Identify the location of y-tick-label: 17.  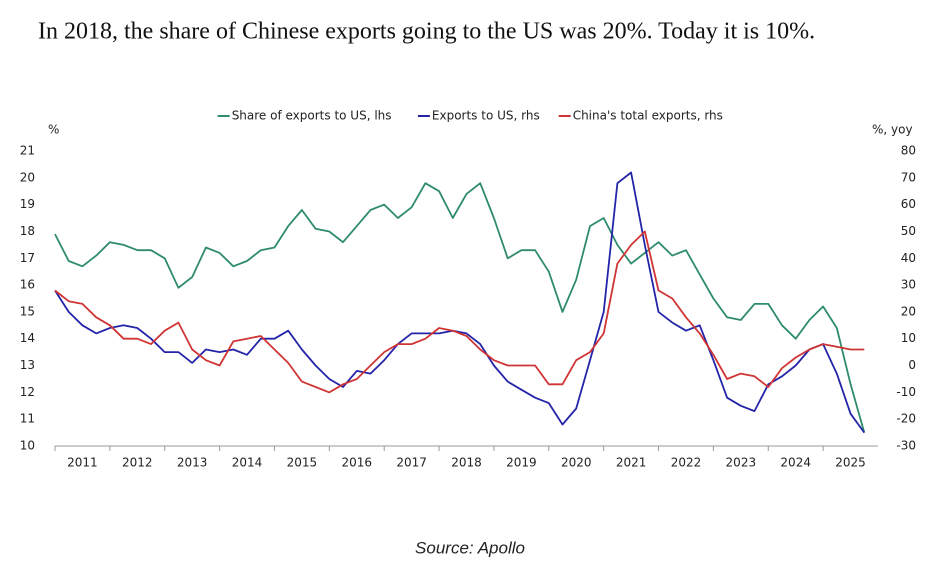
(27, 258).